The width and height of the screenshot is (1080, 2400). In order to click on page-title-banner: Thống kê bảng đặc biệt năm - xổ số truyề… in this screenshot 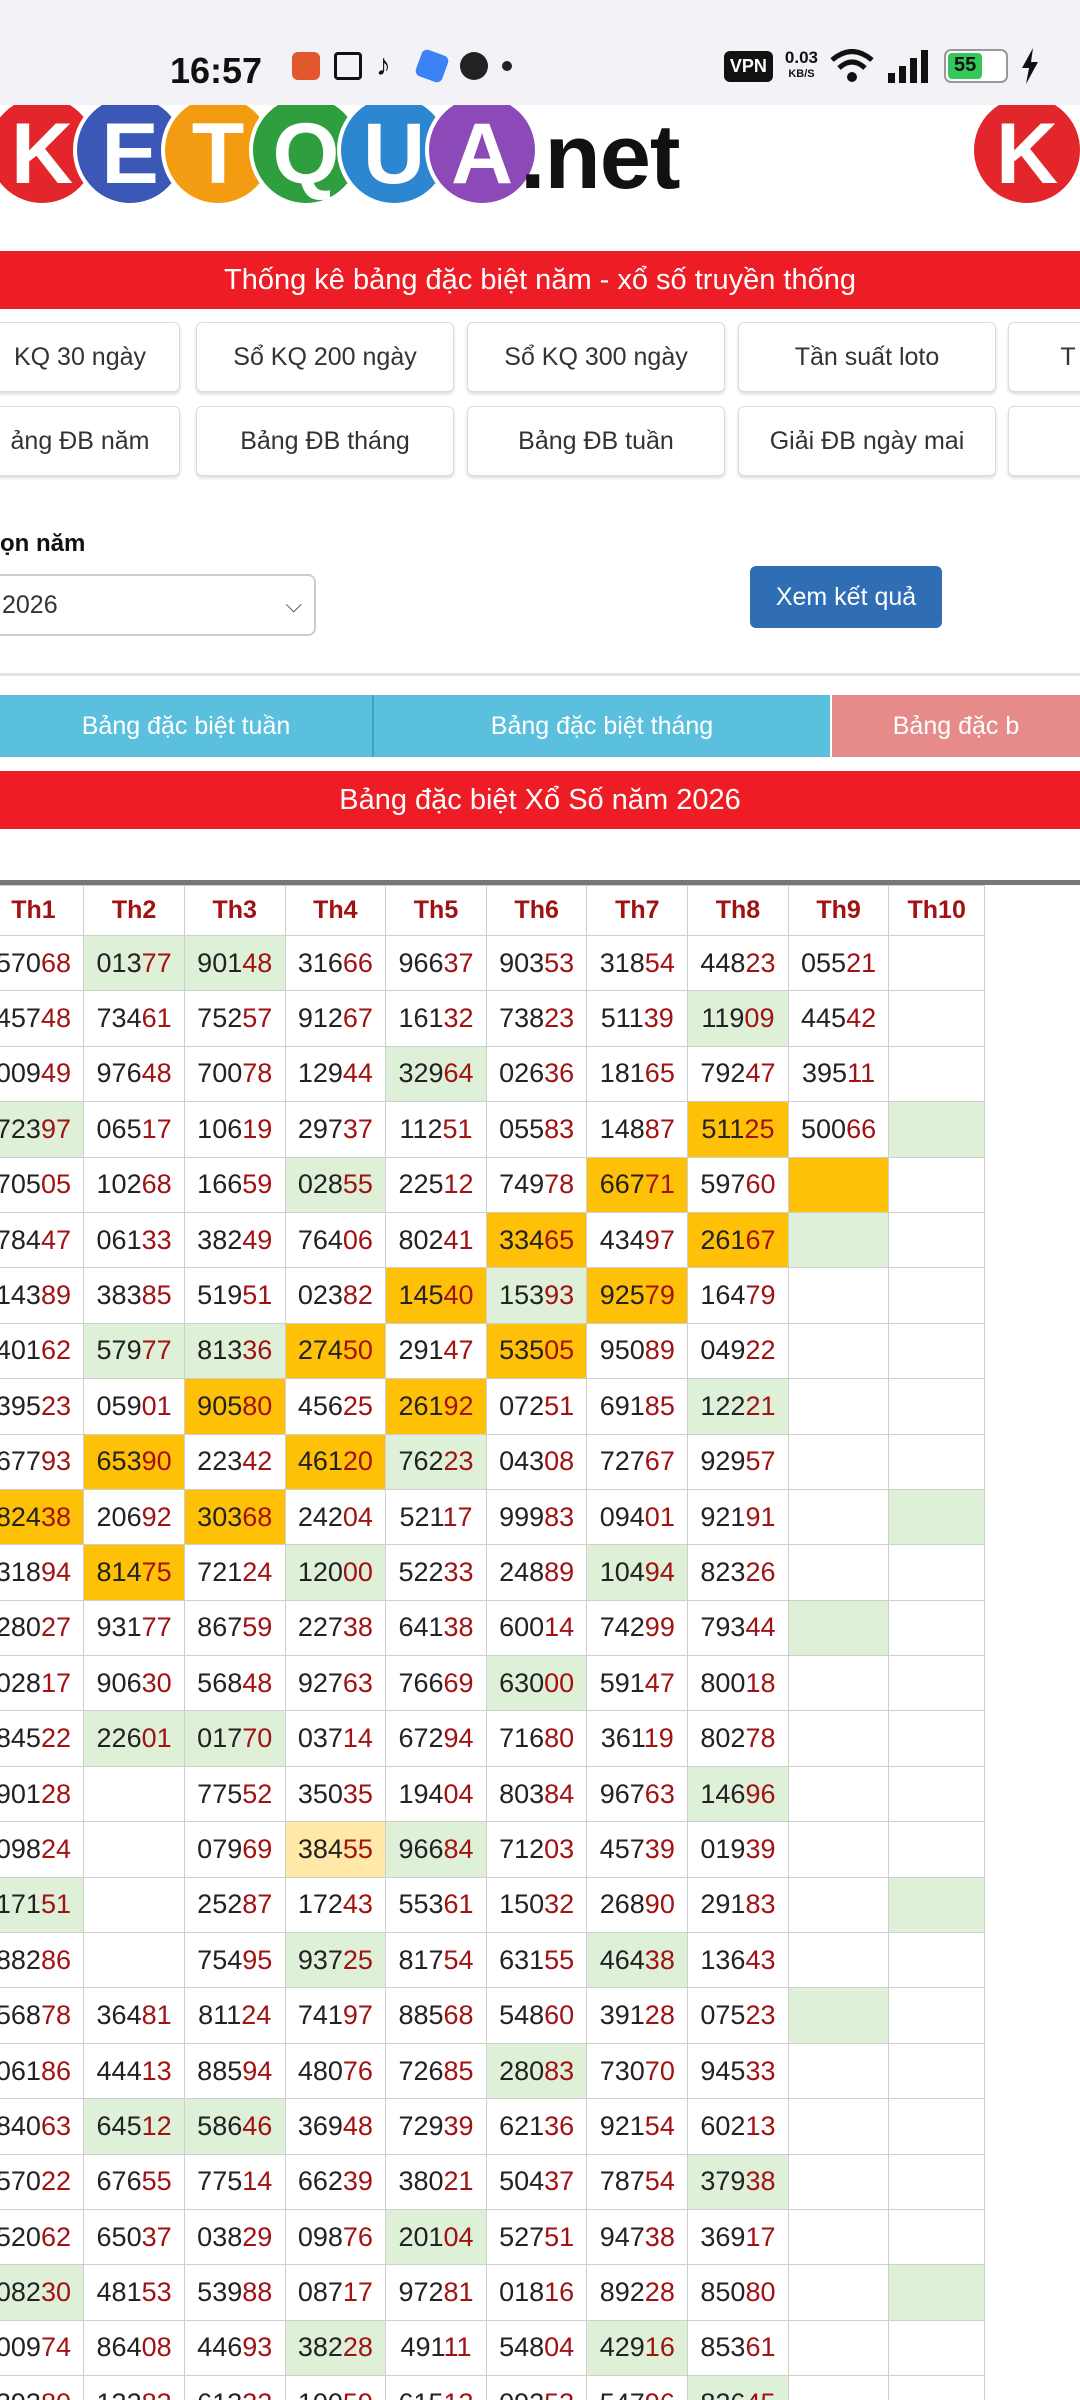, I will do `click(540, 280)`.